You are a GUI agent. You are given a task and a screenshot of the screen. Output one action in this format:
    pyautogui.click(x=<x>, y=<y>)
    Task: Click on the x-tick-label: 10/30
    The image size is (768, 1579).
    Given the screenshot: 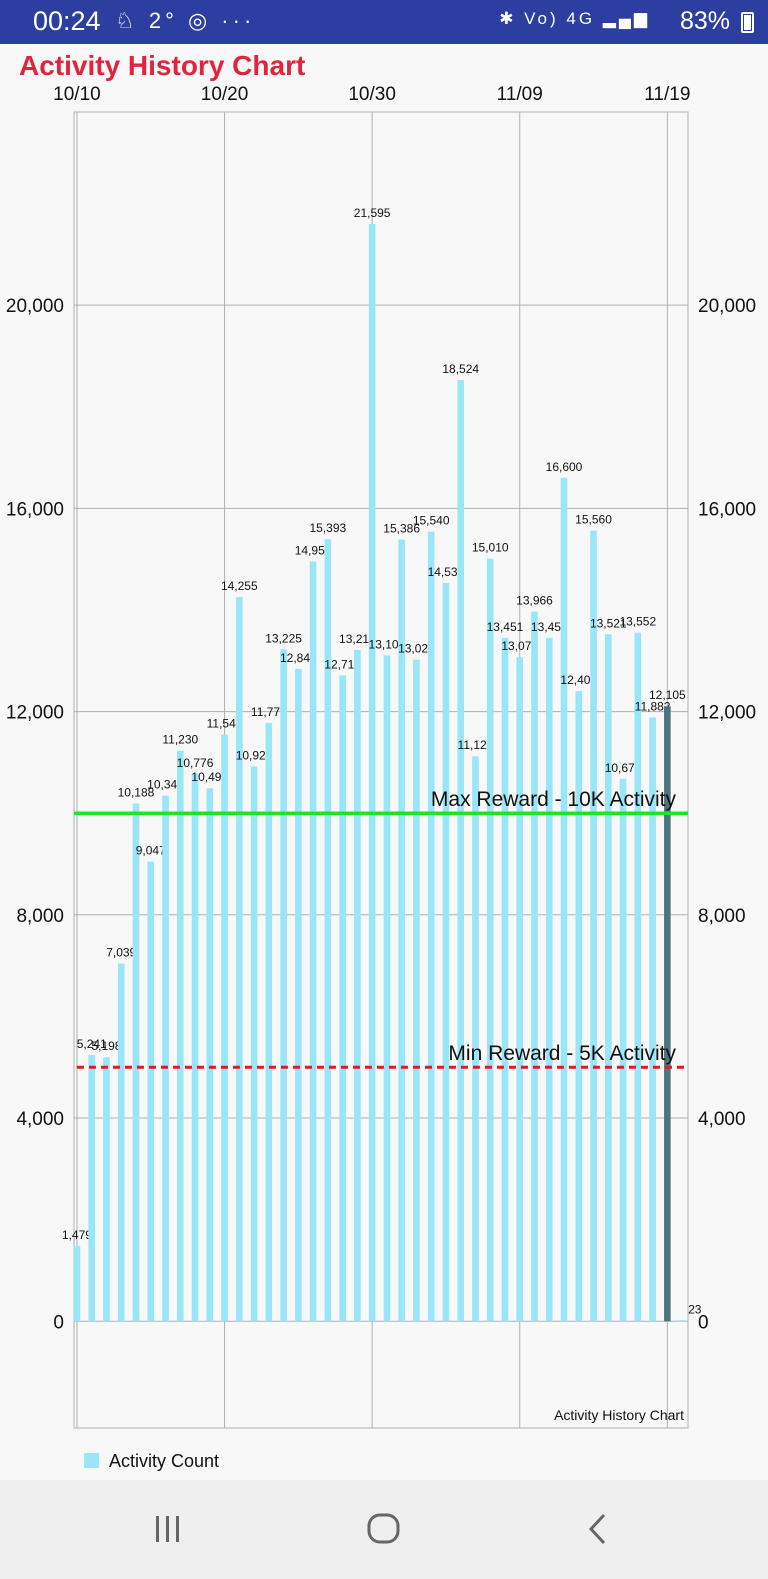 What is the action you would take?
    pyautogui.click(x=372, y=94)
    